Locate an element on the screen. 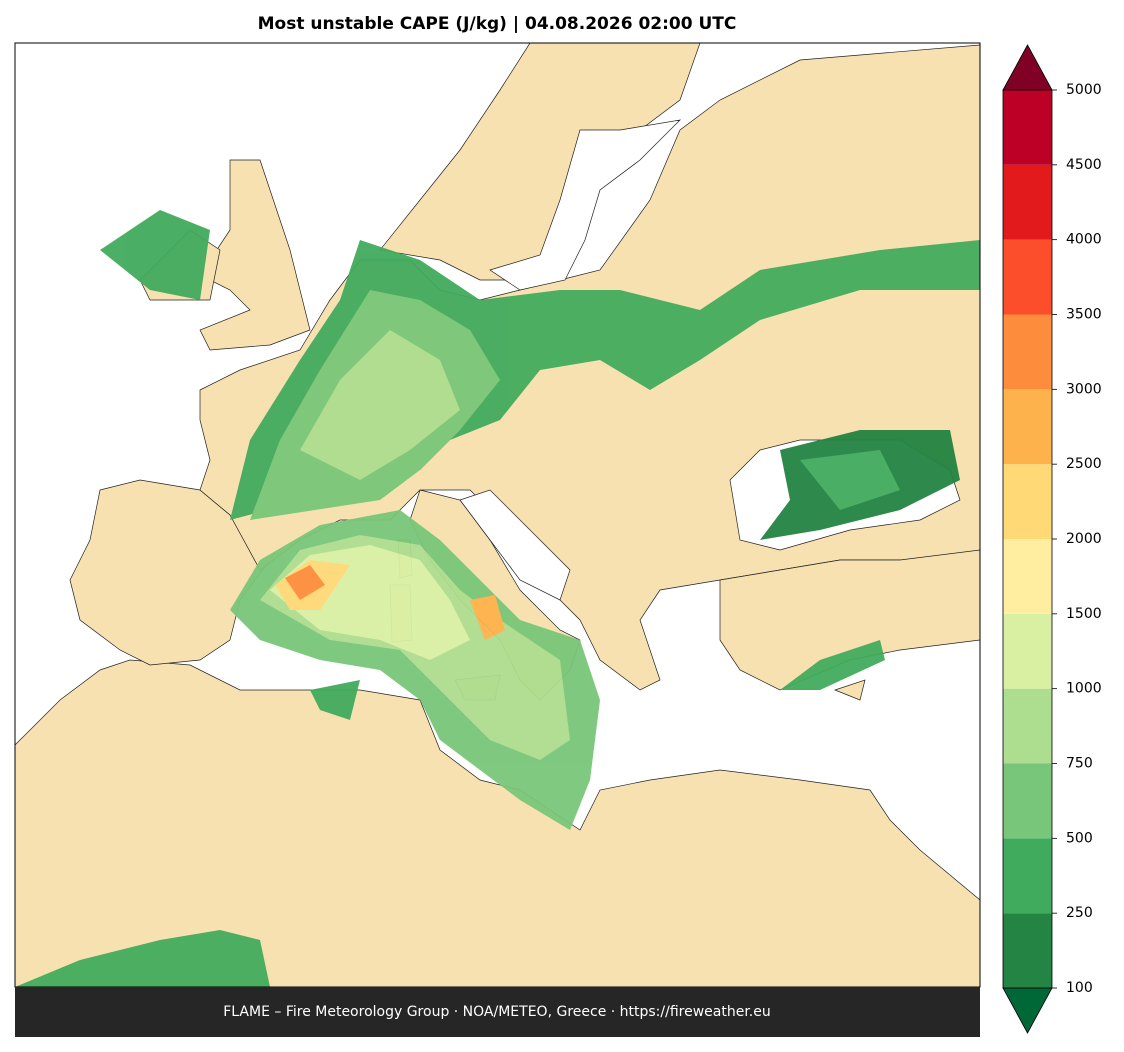 This screenshot has width=1124, height=1052. colorbar-over is located at coordinates (1027, 67).